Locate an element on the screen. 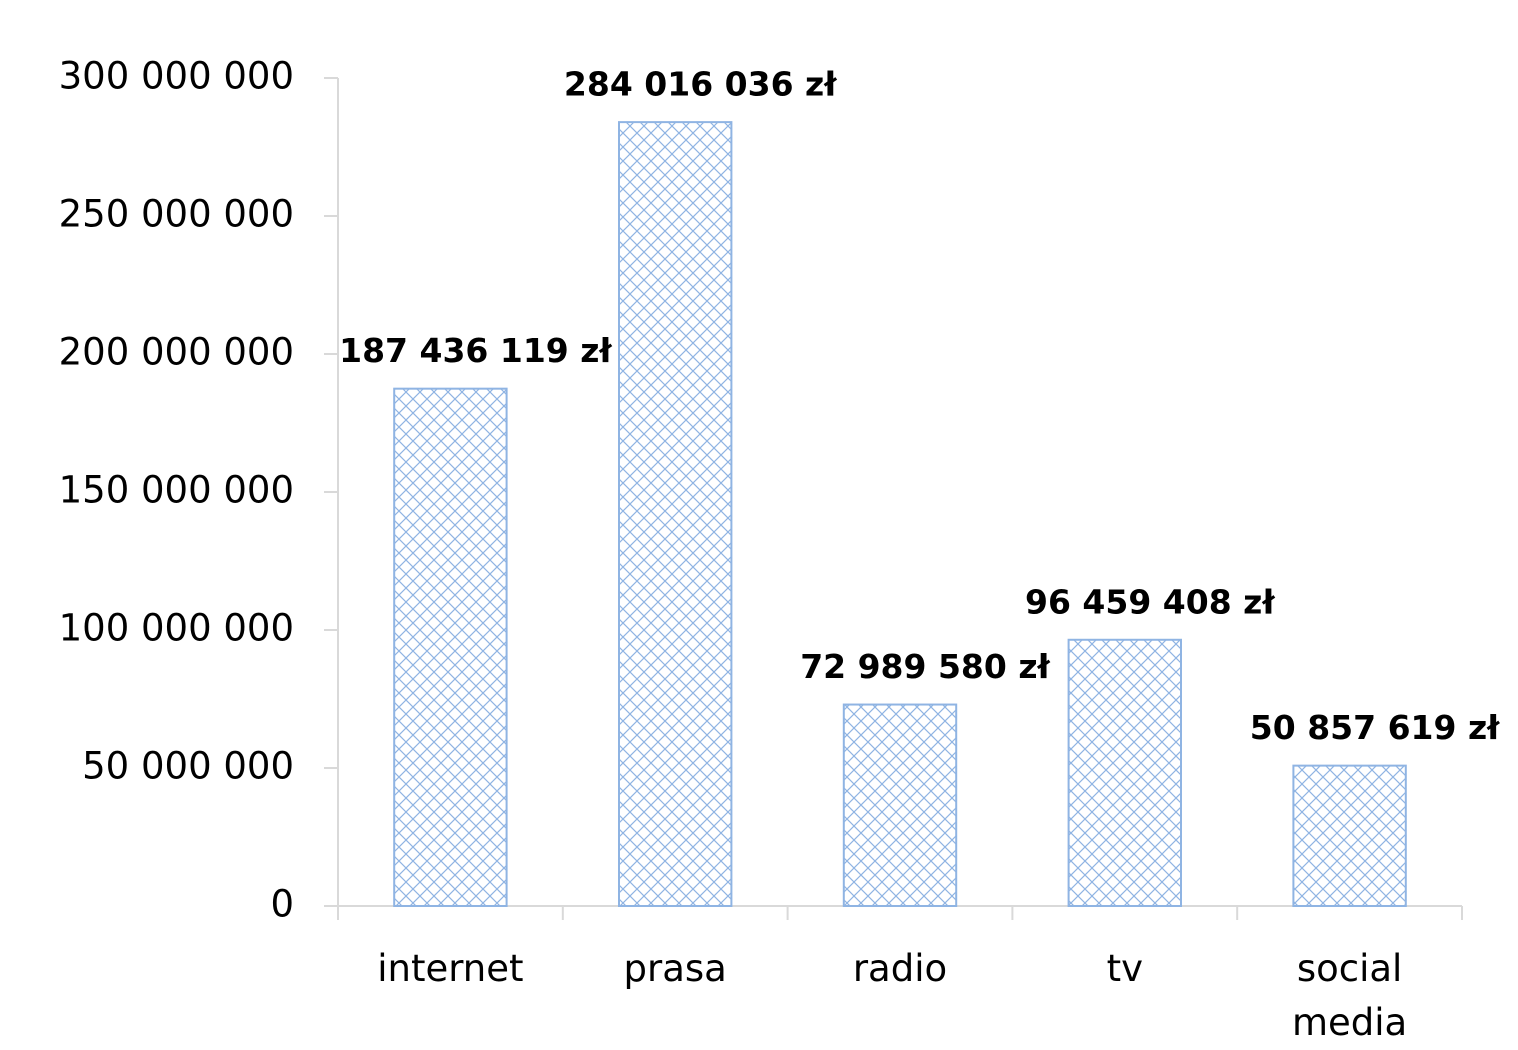 The height and width of the screenshot is (1050, 1518). x-tick-label: prasa is located at coordinates (675, 968).